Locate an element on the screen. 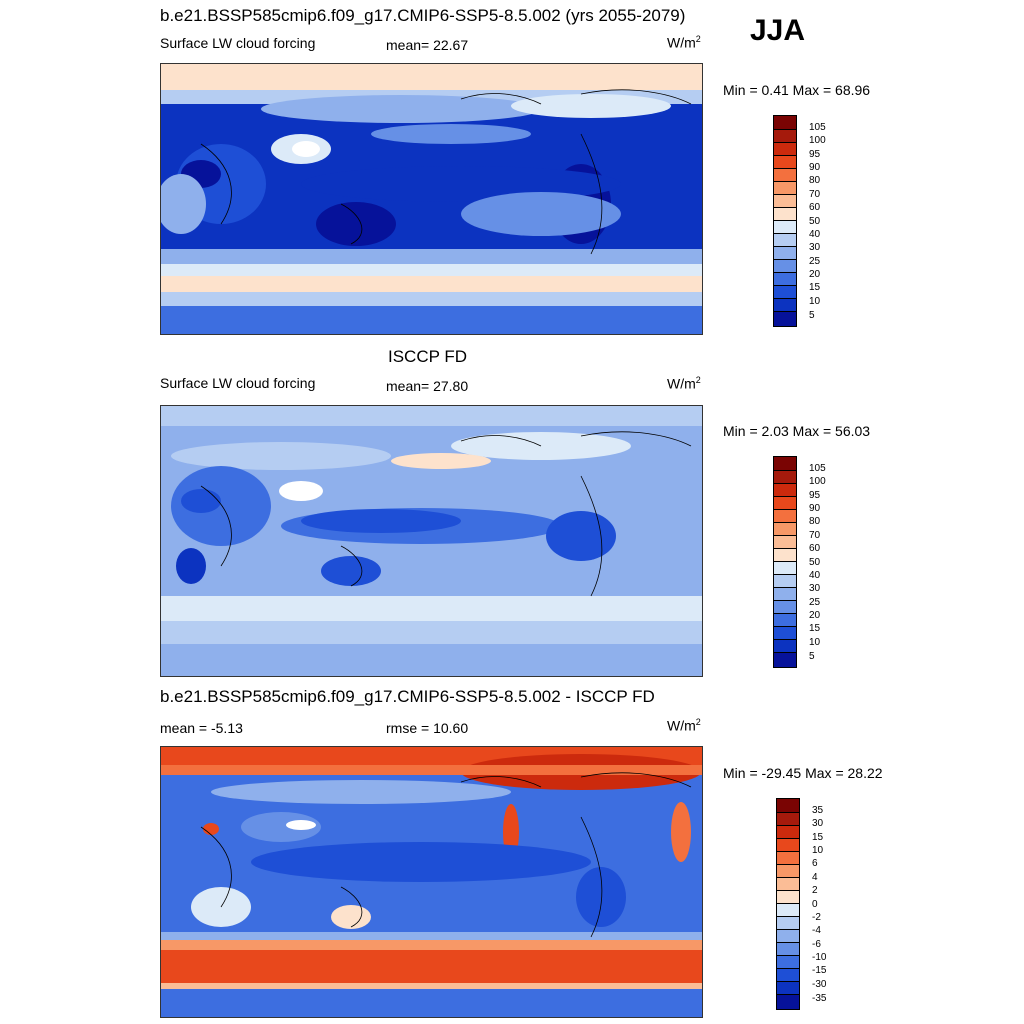 The image size is (1024, 1024). panel3-mean: mean = -5.13 is located at coordinates (201, 728).